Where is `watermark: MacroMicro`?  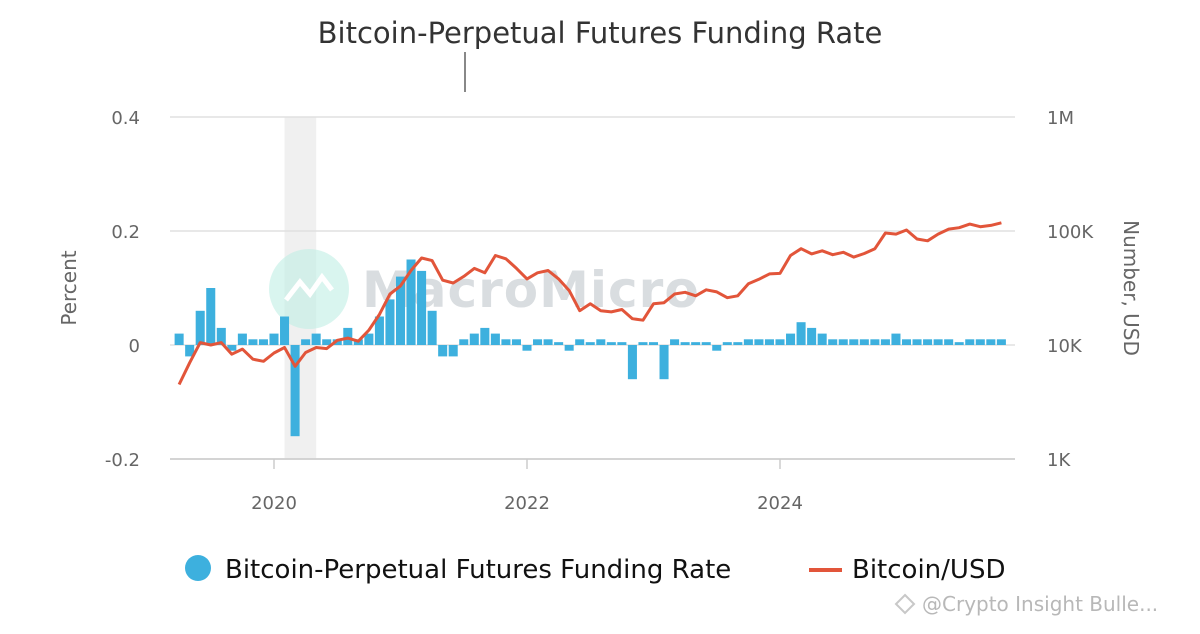 watermark: MacroMicro is located at coordinates (484, 289).